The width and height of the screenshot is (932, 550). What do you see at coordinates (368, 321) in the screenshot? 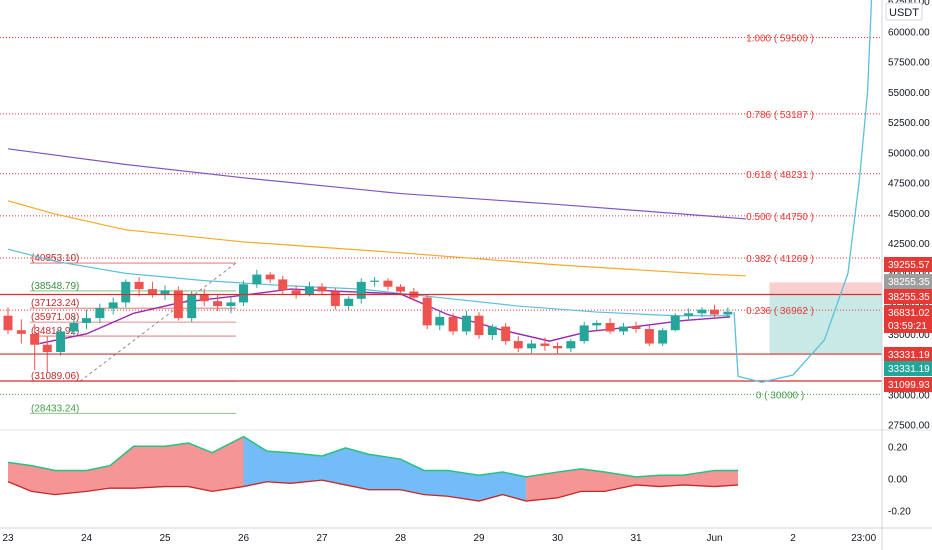
I see `candlesticks` at bounding box center [368, 321].